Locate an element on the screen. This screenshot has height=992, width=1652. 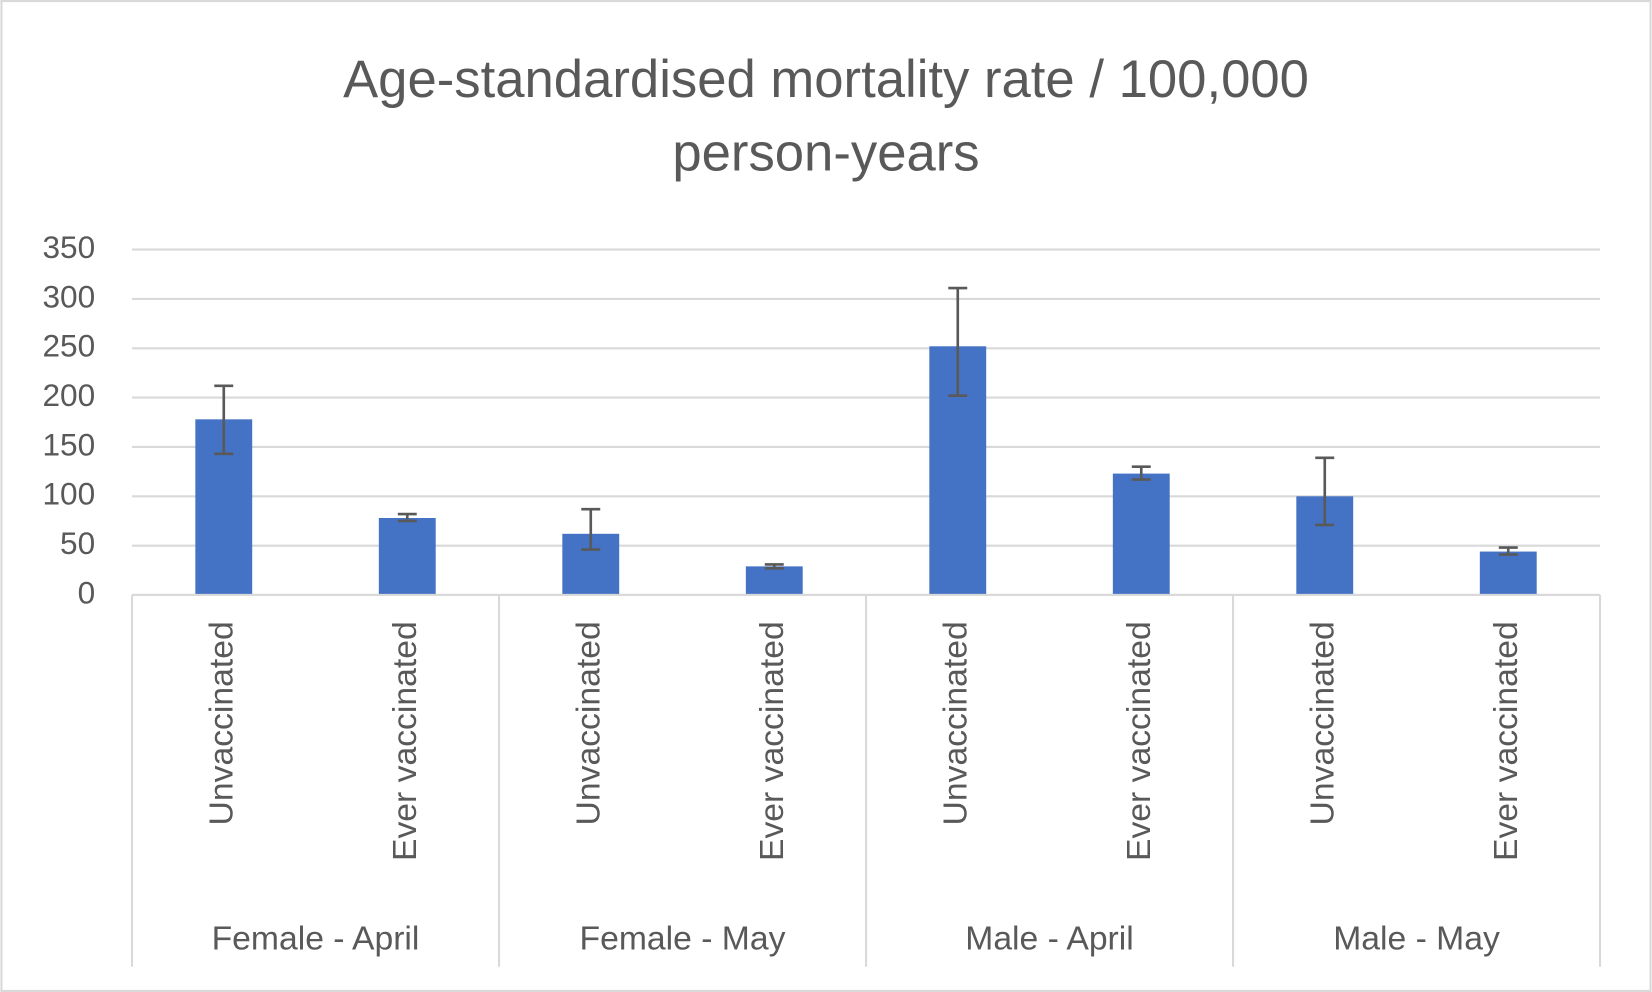
group-label: Male - May is located at coordinates (1416, 938).